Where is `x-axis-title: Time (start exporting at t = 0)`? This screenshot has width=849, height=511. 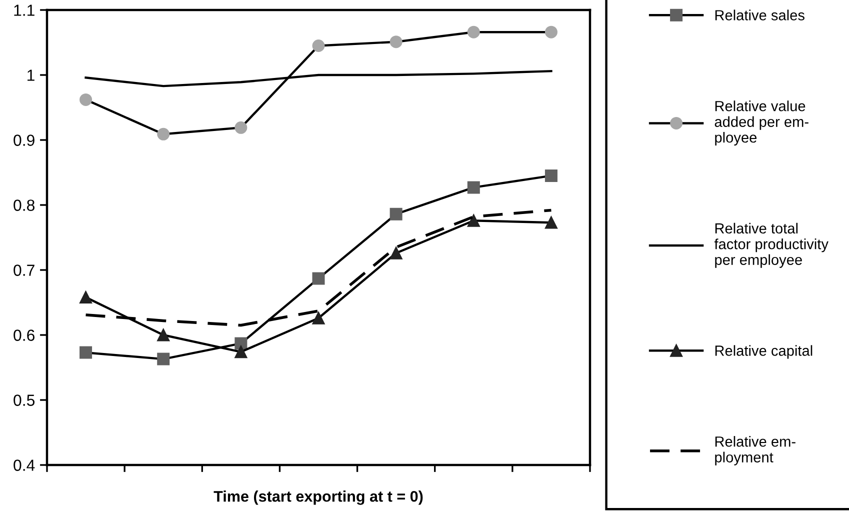
x-axis-title: Time (start exporting at t = 0) is located at coordinates (318, 497).